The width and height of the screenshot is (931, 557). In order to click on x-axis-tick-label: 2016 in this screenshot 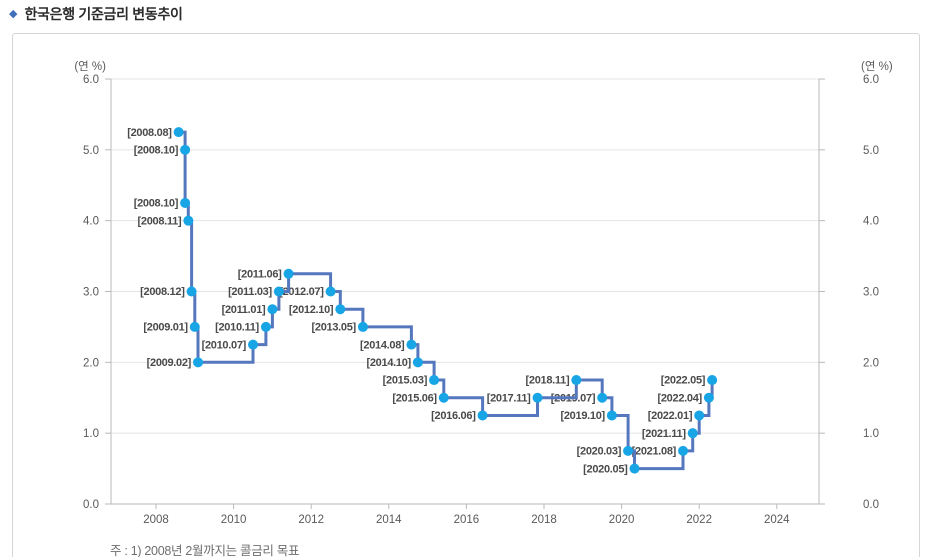, I will do `click(467, 520)`.